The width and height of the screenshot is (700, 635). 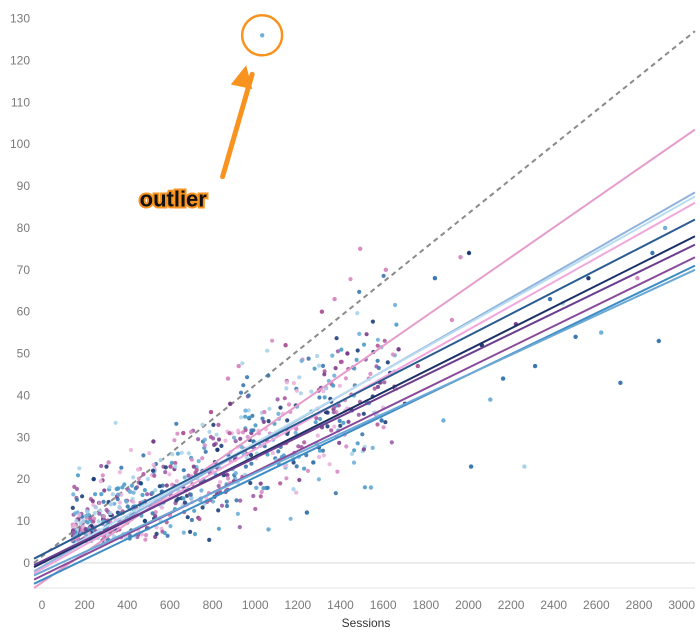 I want to click on y-tick-label: 130, so click(x=20, y=19).